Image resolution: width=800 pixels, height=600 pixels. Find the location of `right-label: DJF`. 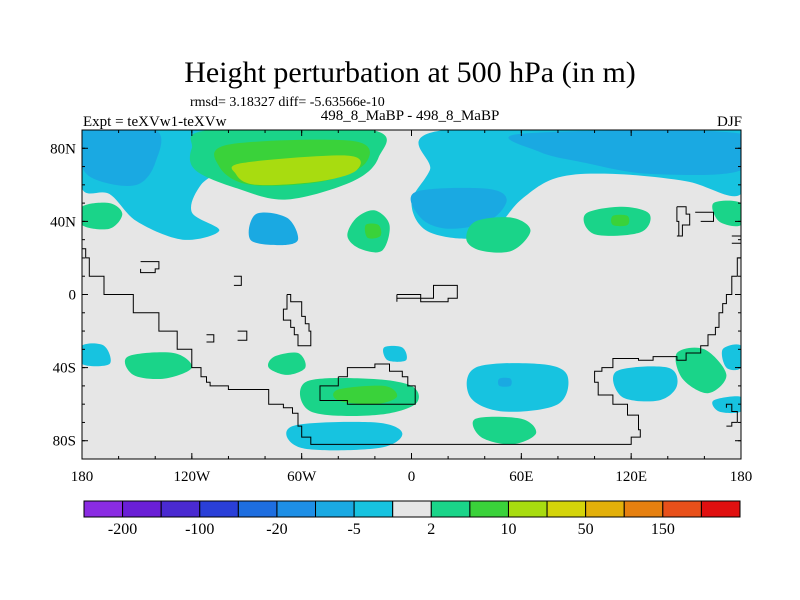

right-label: DJF is located at coordinates (729, 122).